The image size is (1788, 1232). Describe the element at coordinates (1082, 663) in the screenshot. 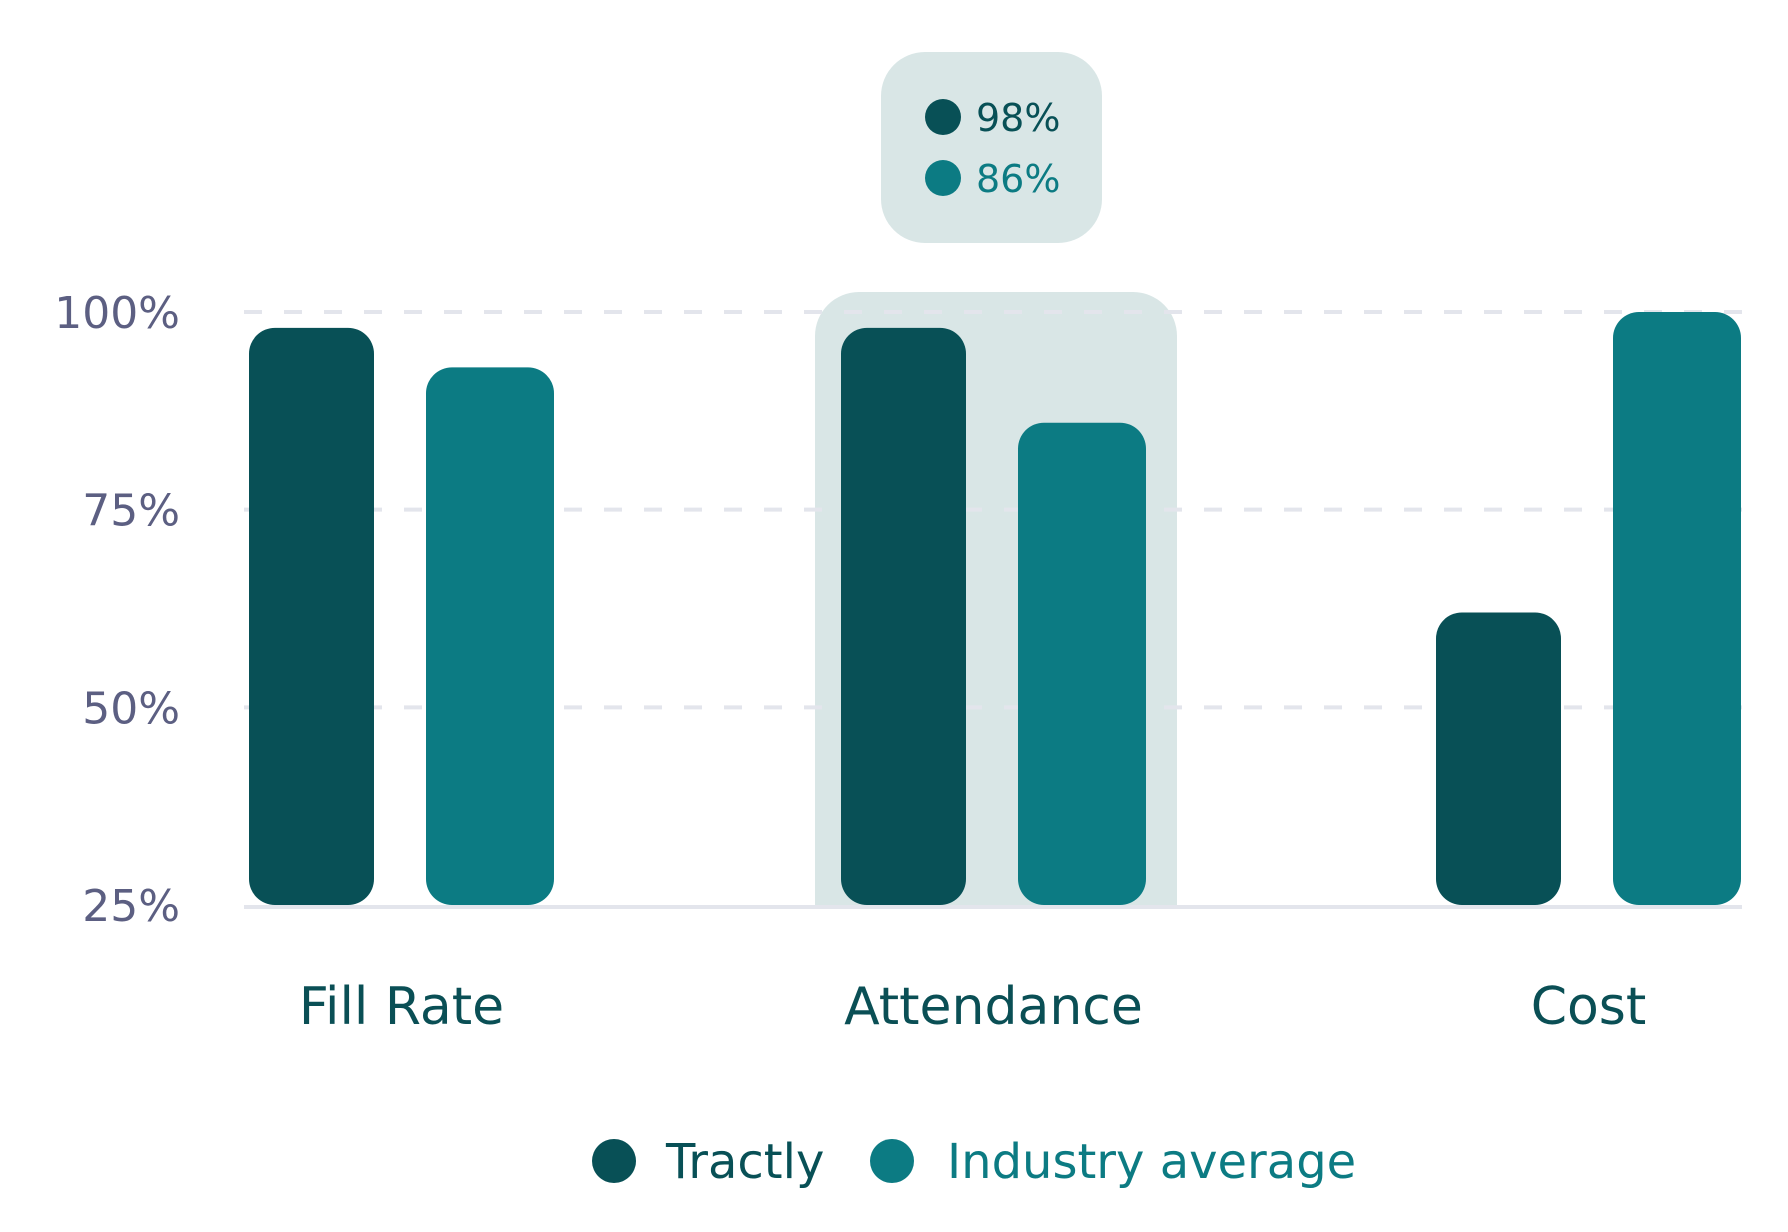

I see `bar-attendance-industry` at that location.